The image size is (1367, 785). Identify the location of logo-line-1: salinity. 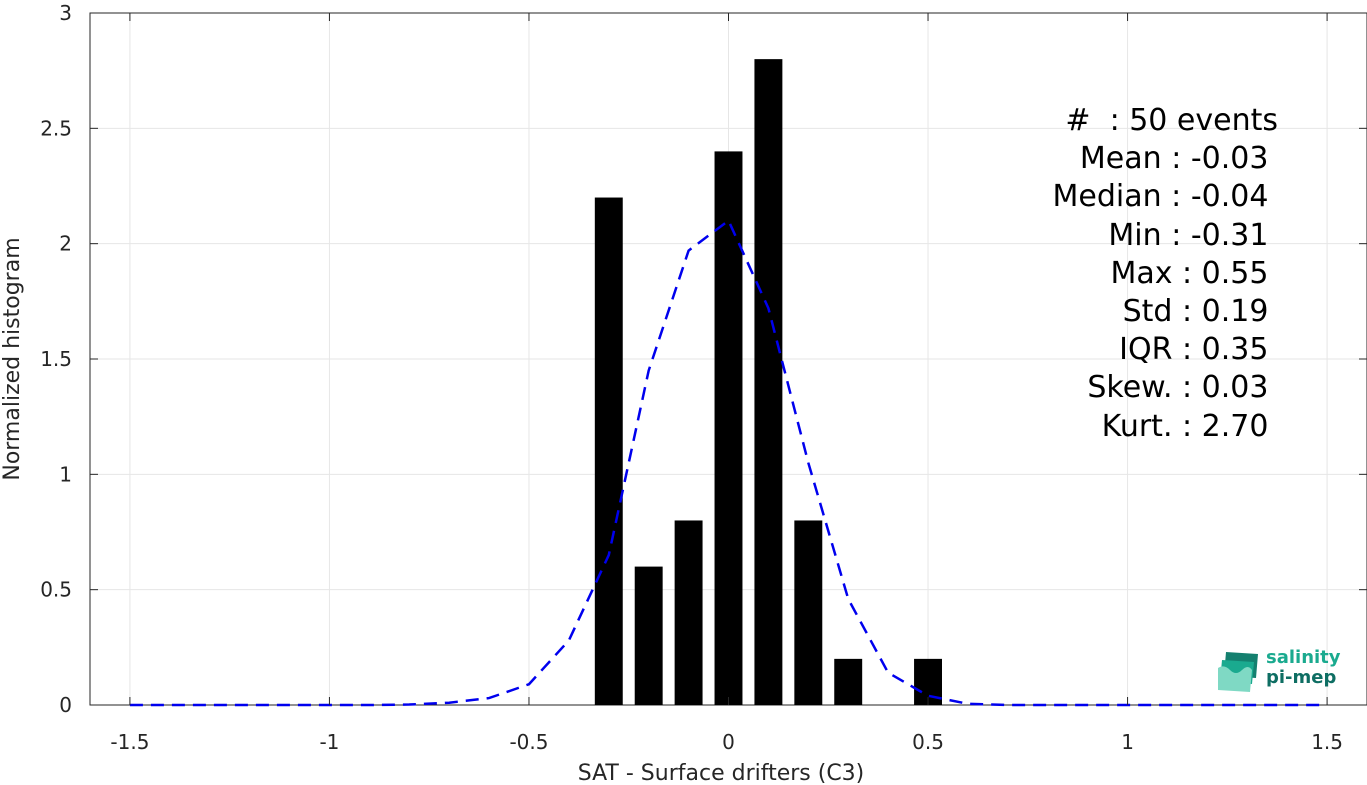
(1303, 657).